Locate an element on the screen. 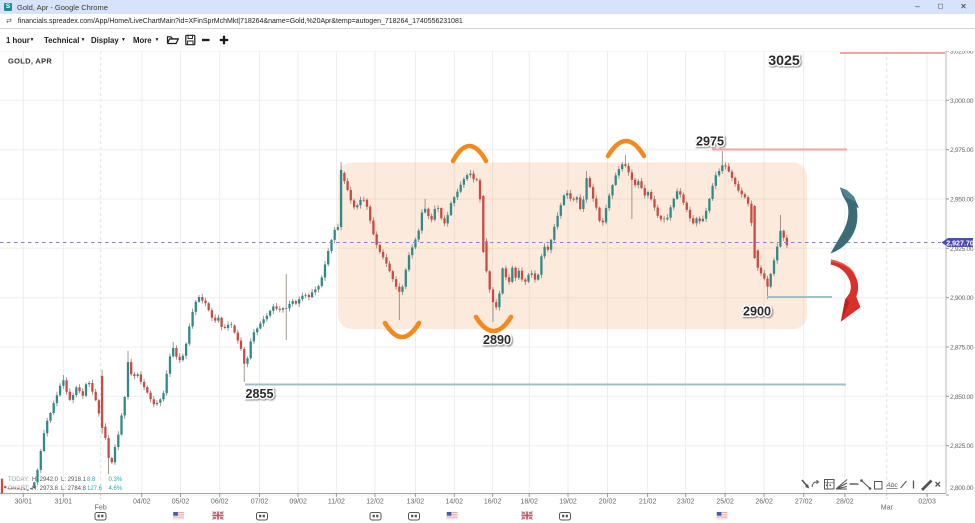 The height and width of the screenshot is (523, 975). svg-text: Abc is located at coordinates (892, 485).